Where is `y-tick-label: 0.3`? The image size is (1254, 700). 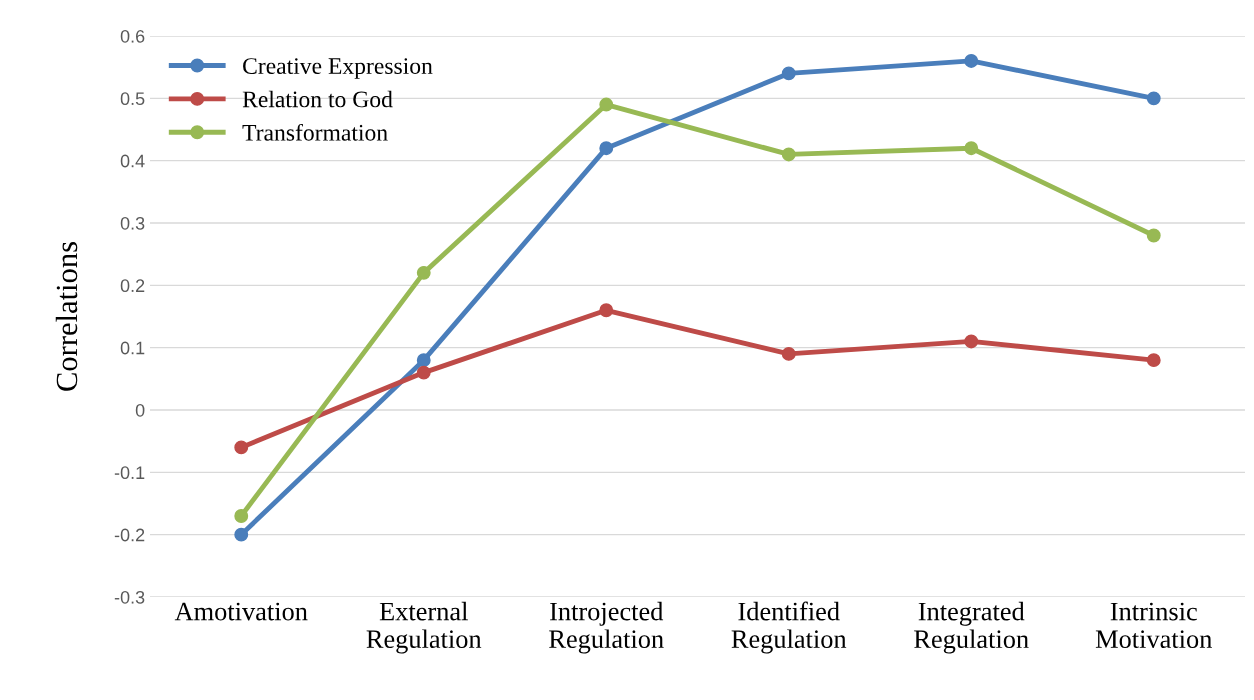 y-tick-label: 0.3 is located at coordinates (132, 223).